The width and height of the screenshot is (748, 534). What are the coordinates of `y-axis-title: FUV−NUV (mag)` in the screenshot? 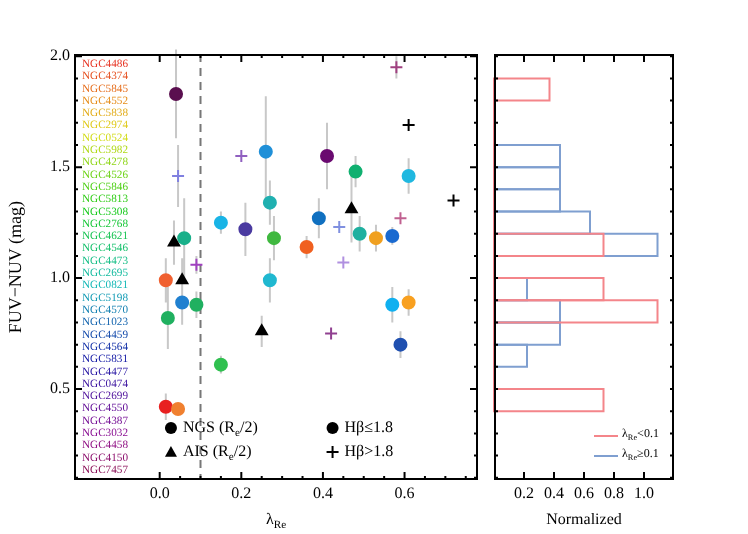 It's located at (14, 267).